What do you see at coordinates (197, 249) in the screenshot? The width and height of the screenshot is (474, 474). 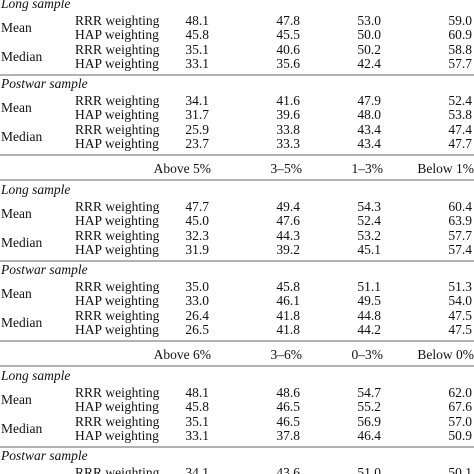 I see `cell: 31.9` at bounding box center [197, 249].